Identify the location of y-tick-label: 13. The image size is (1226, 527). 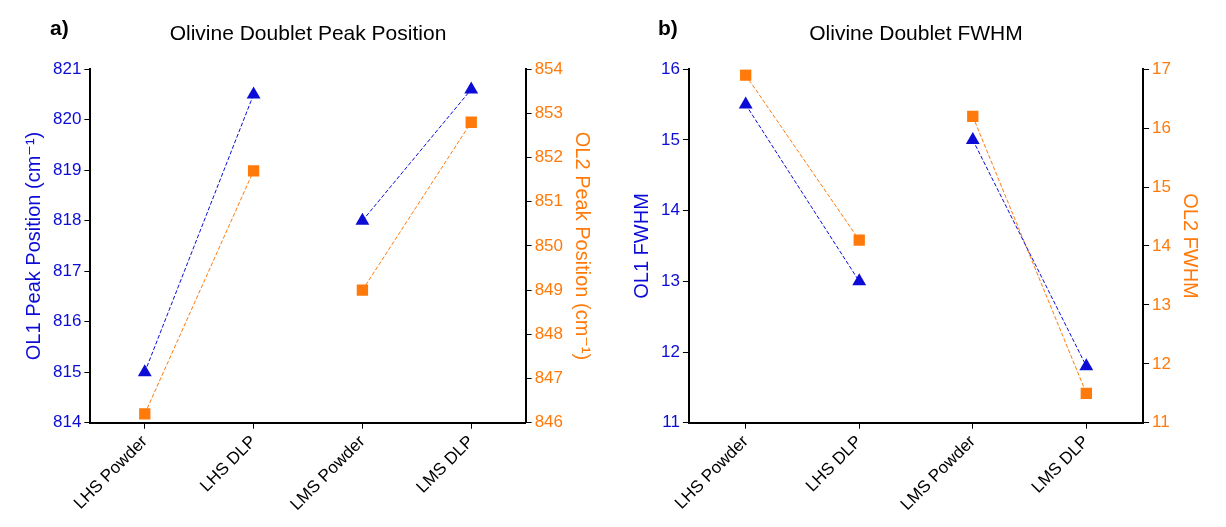
(670, 281).